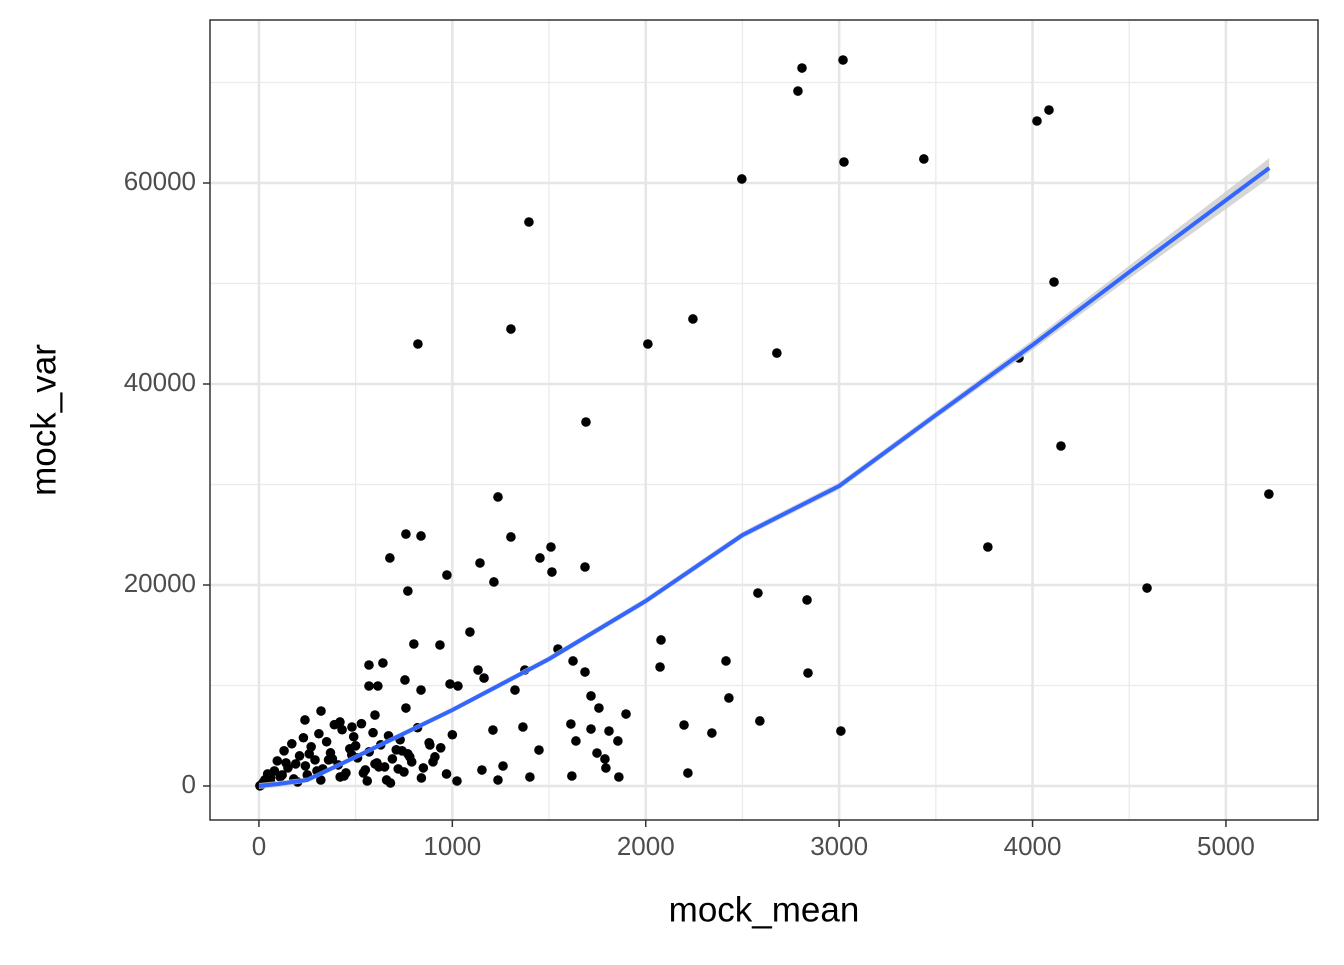  I want to click on y-tick-label: 60000, so click(160, 181).